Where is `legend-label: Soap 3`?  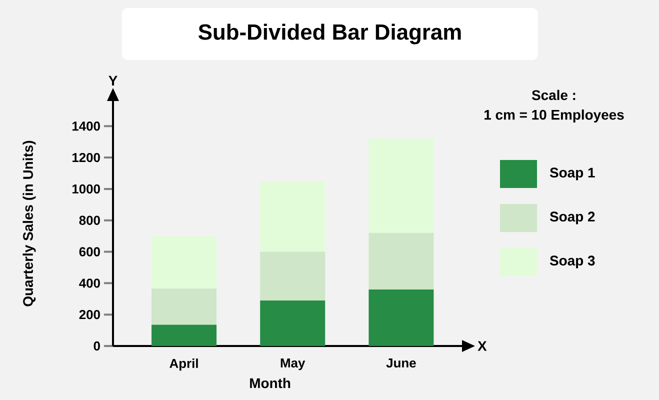
legend-label: Soap 3 is located at coordinates (572, 262).